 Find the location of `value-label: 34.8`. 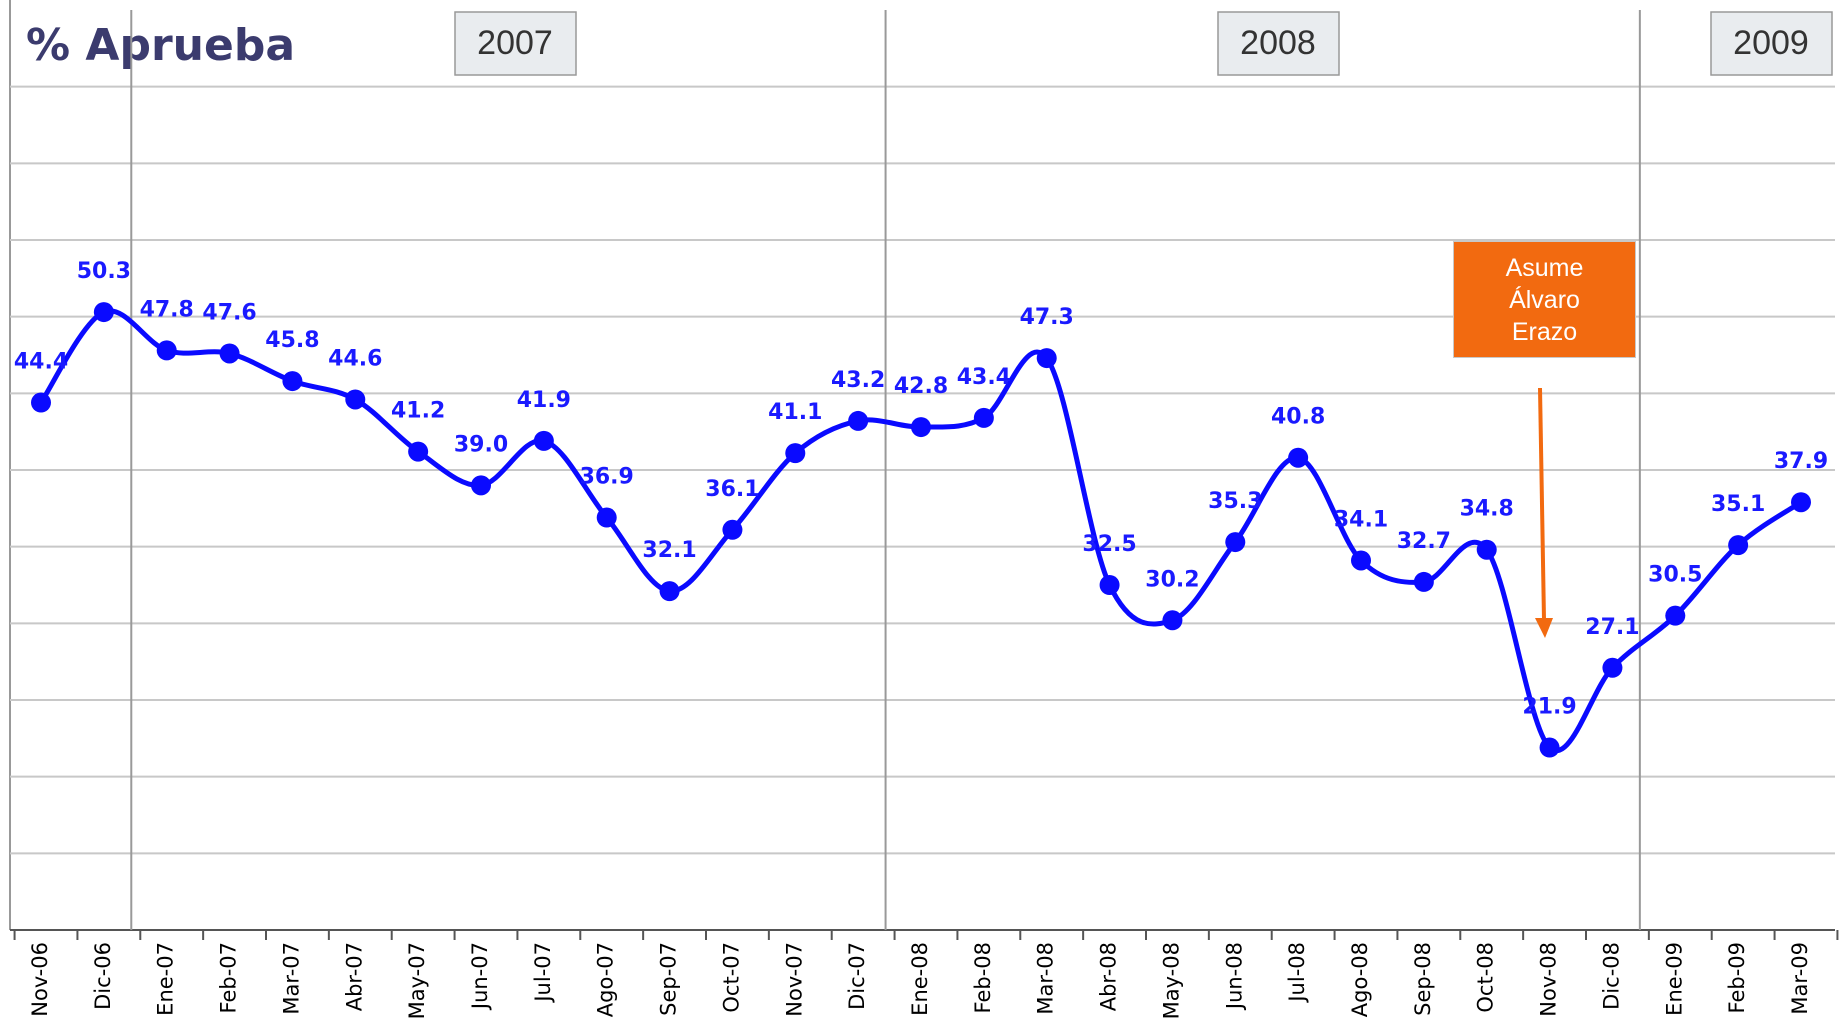

value-label: 34.8 is located at coordinates (1487, 509).